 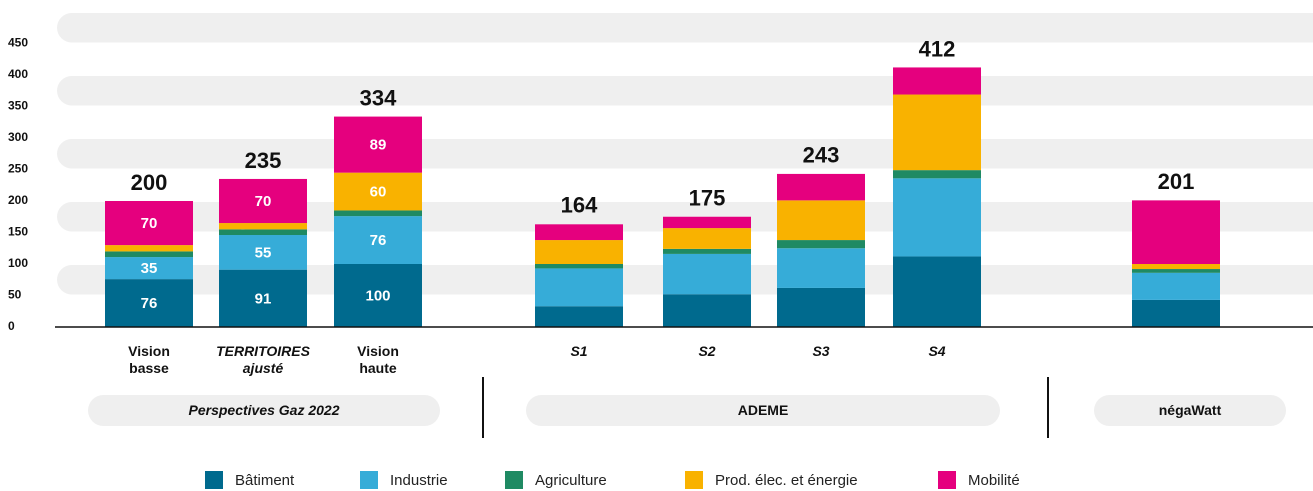 I want to click on data-label: 60, so click(x=378, y=192).